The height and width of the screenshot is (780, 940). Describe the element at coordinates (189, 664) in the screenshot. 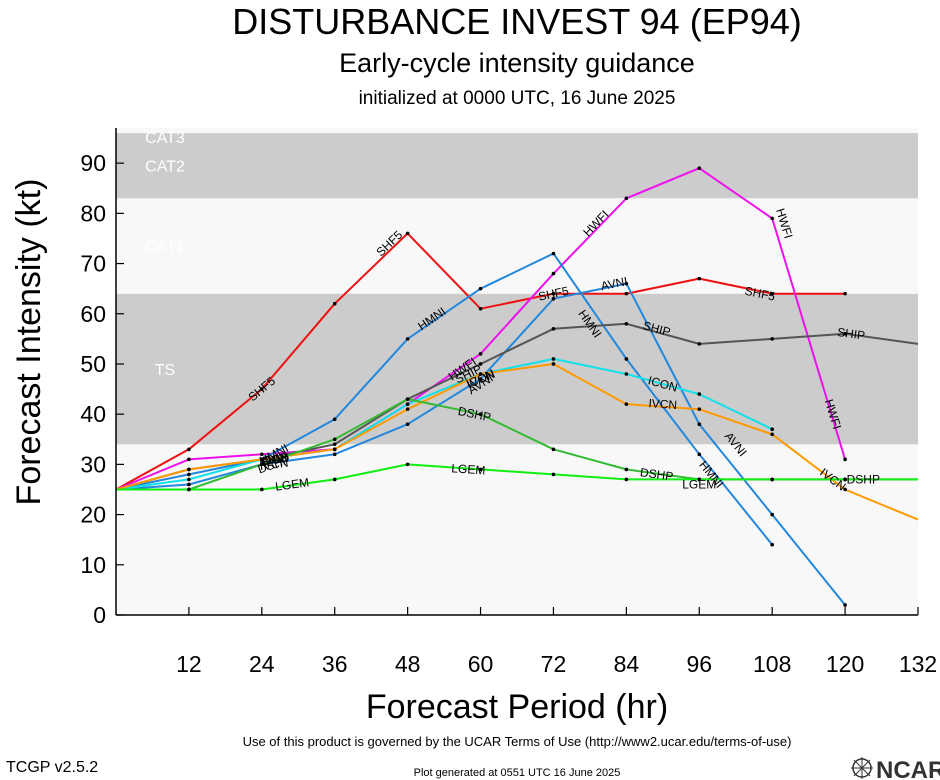

I see `x-tick-label: 12` at that location.